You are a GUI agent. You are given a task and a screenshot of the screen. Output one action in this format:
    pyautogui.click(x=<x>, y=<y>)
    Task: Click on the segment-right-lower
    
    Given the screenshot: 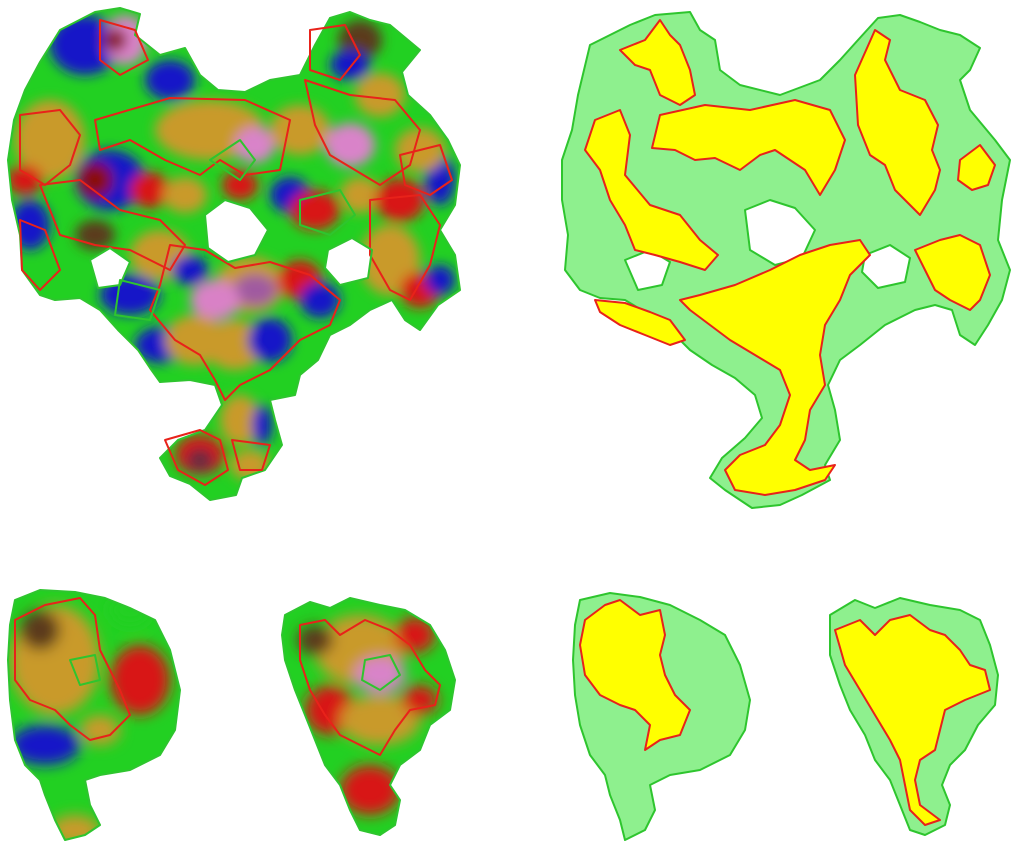 What is the action you would take?
    pyautogui.click(x=952, y=272)
    